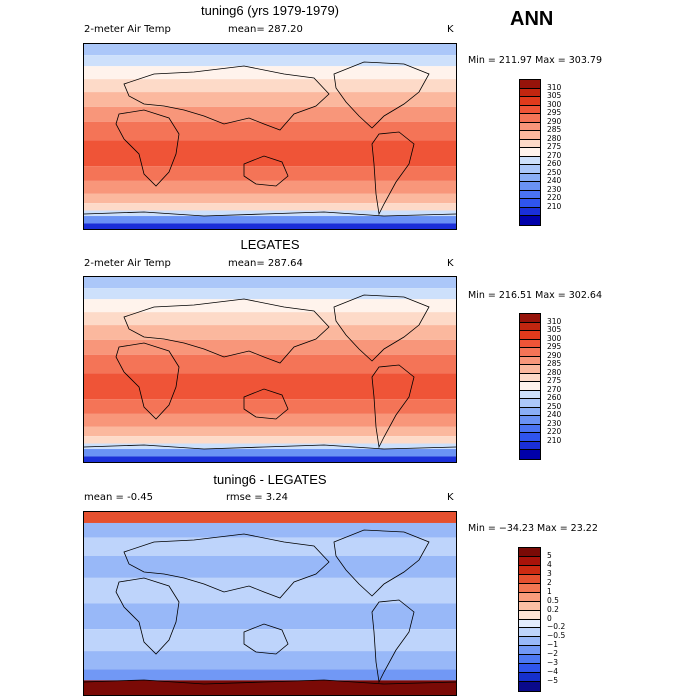 This screenshot has width=700, height=700. What do you see at coordinates (549, 618) in the screenshot?
I see `colorbar-tick-label: 0` at bounding box center [549, 618].